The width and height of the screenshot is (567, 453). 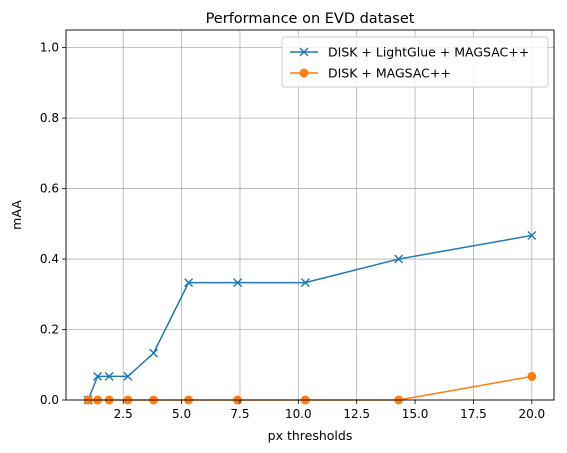 What do you see at coordinates (49, 259) in the screenshot?
I see `y-tick-label: 0.4` at bounding box center [49, 259].